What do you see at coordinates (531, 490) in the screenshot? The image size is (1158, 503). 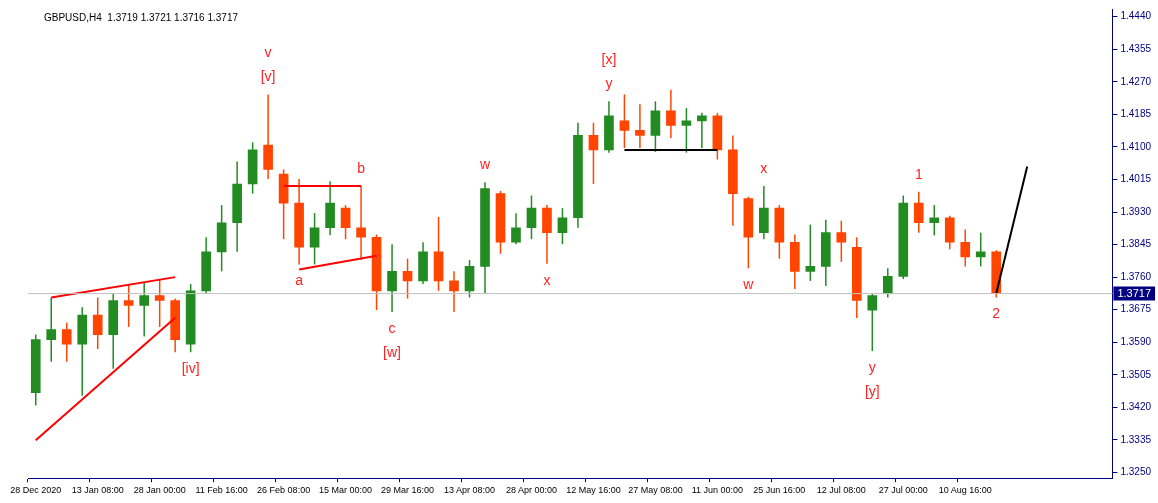 I see `x-tick-label: 28 Apr 00:00` at bounding box center [531, 490].